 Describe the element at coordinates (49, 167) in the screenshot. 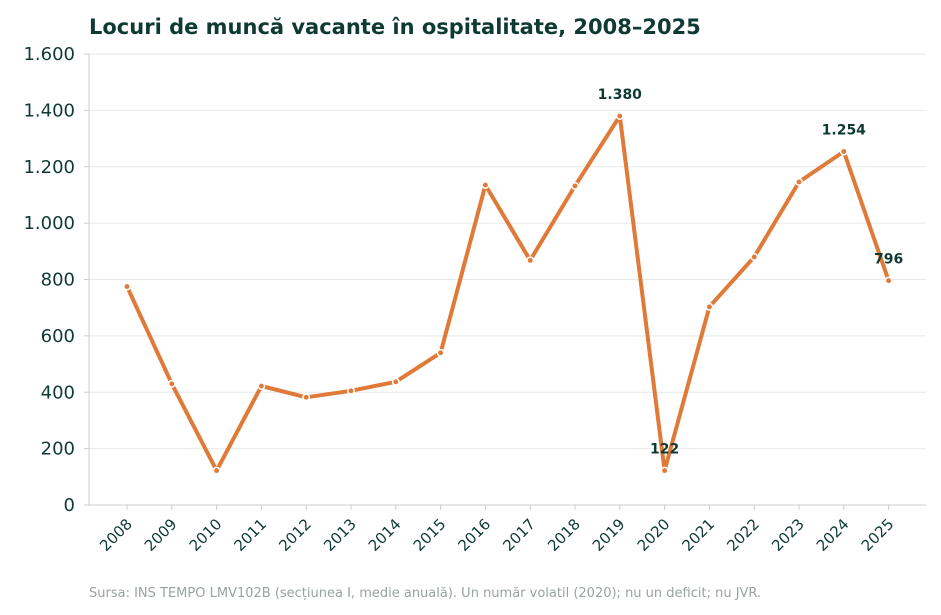

I see `y-tick-label: 1.200` at that location.